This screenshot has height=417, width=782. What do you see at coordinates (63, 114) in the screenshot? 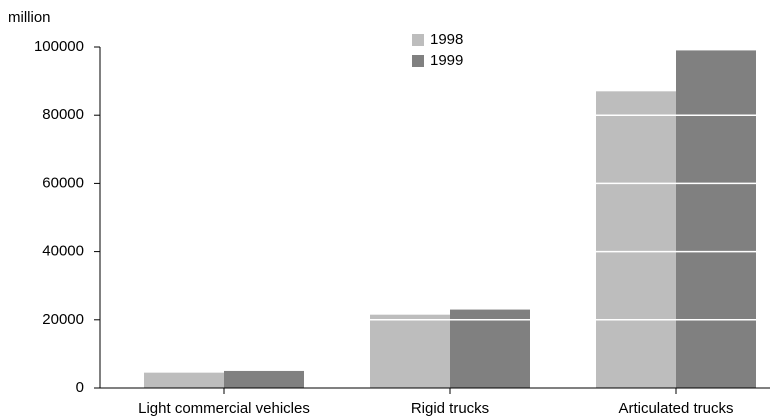
I see `y-tick-label: 80000` at bounding box center [63, 114].